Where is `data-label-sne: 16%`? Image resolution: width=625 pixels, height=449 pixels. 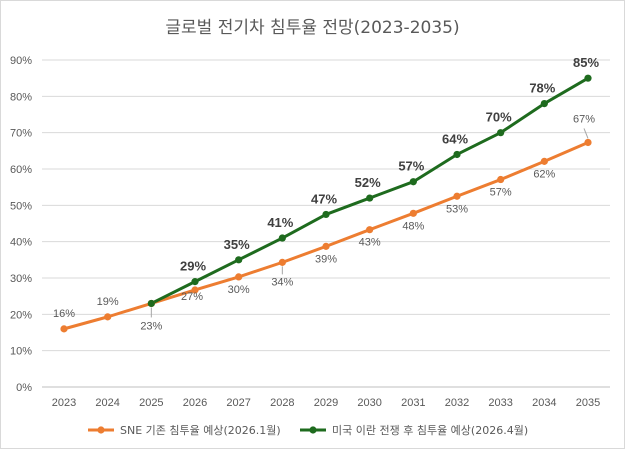 data-label-sne: 16% is located at coordinates (64, 314).